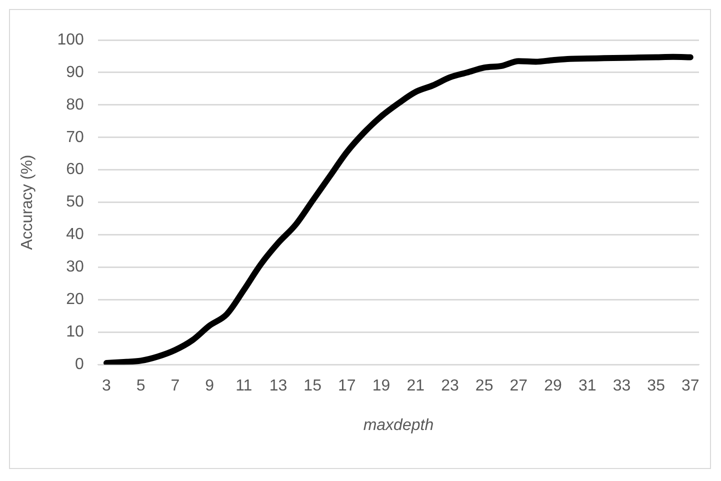 The width and height of the screenshot is (721, 481). Describe the element at coordinates (587, 386) in the screenshot. I see `x-tick-label: 31` at that location.